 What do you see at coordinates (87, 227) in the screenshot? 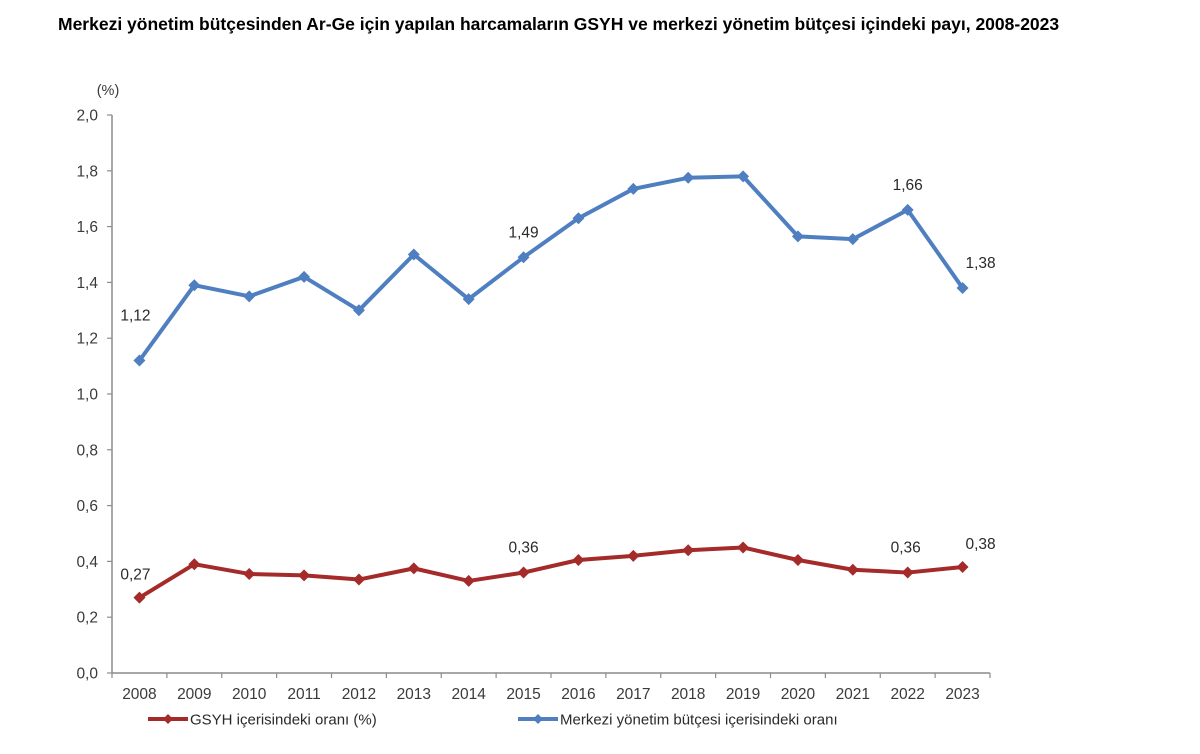
I see `y-tick-label: 1,6` at bounding box center [87, 227].